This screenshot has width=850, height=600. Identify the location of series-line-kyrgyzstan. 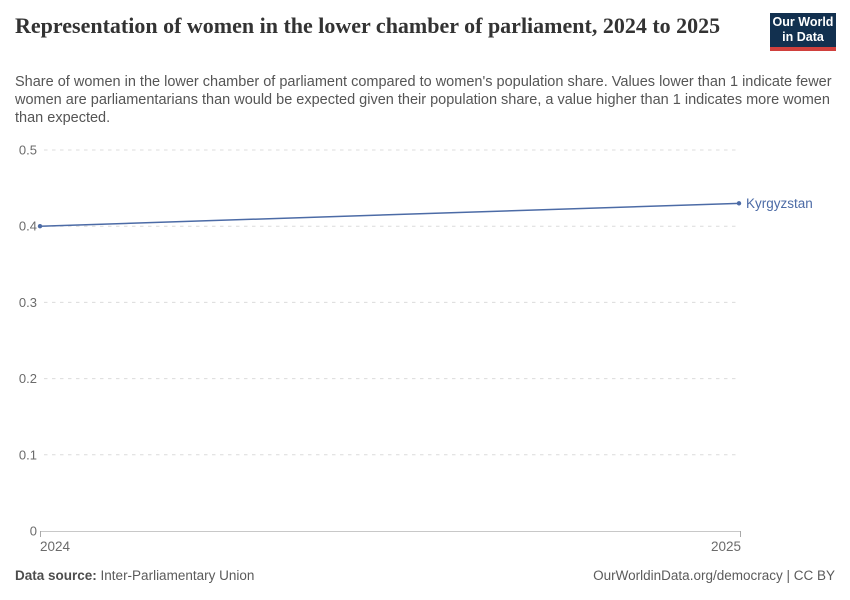
(389, 214).